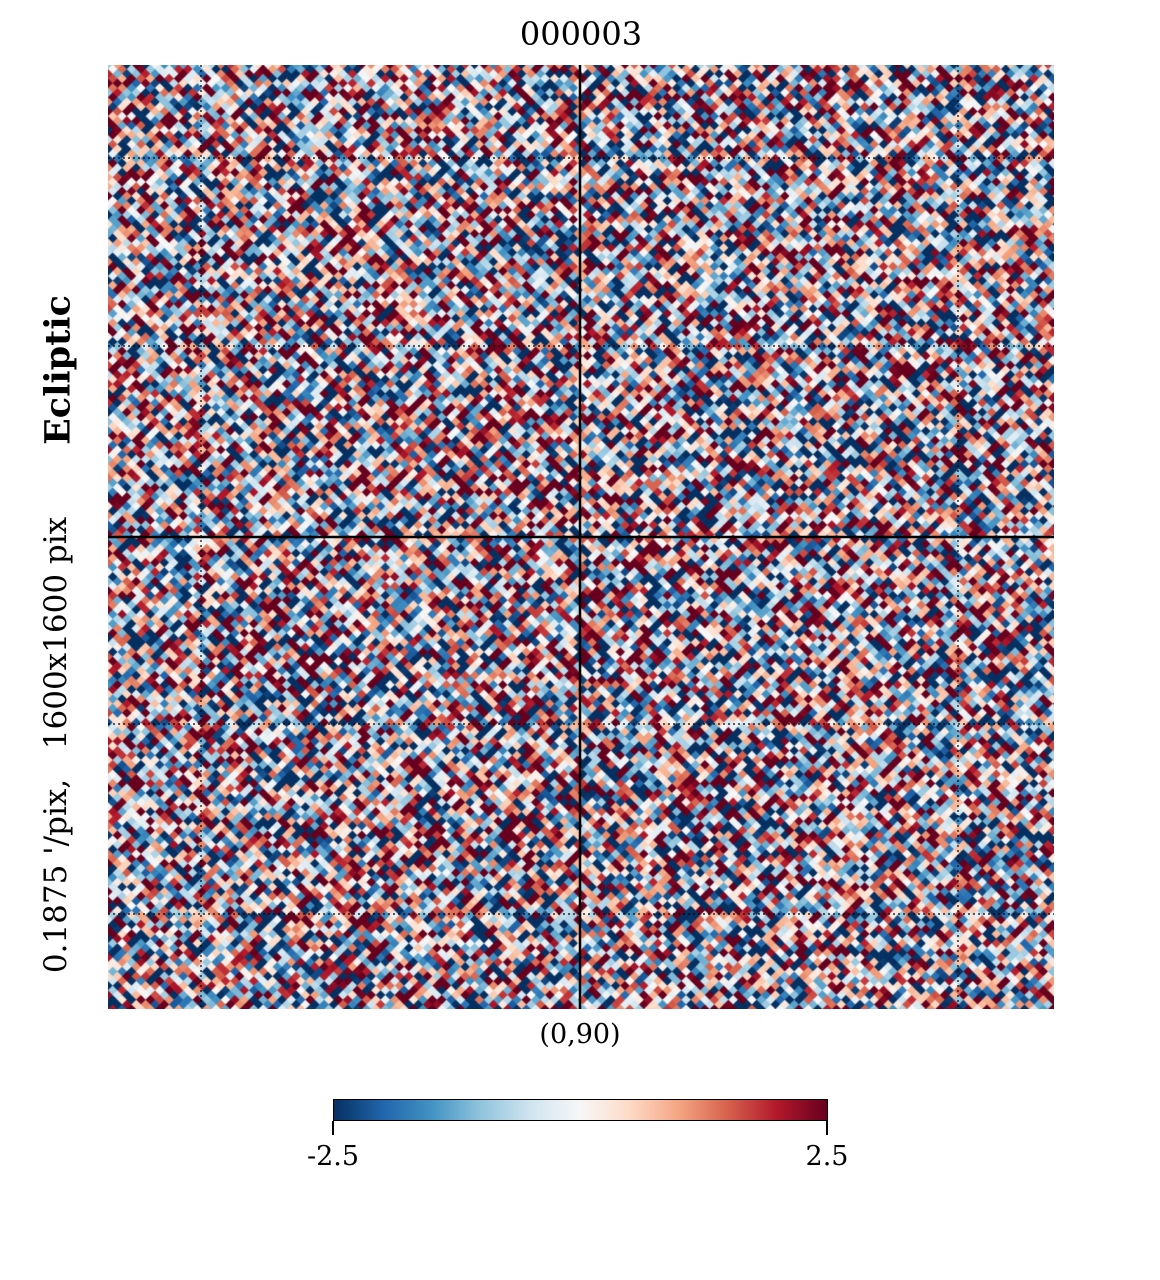 The height and width of the screenshot is (1280, 1160). Describe the element at coordinates (580, 1034) in the screenshot. I see `center-coordinate-label: (0,90)` at that location.